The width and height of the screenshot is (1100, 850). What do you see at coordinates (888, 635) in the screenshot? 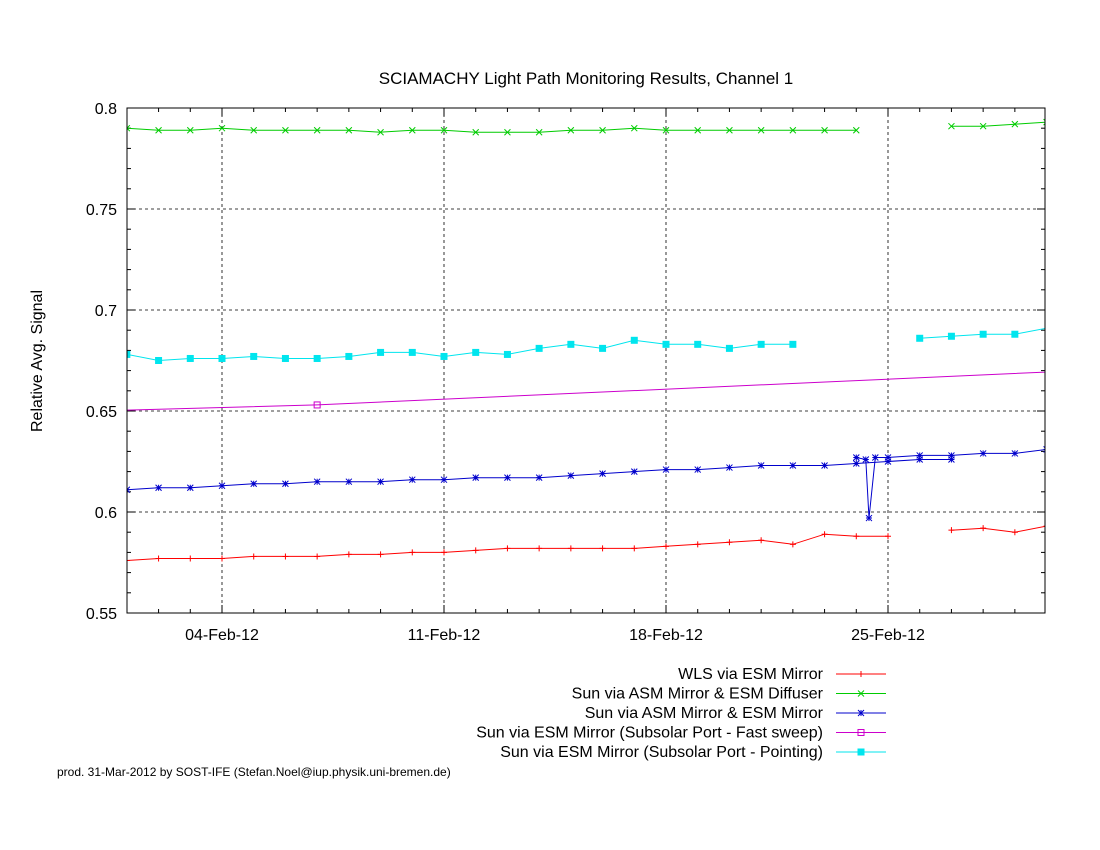
I see `x-tick-label: 25-Feb-12` at bounding box center [888, 635].